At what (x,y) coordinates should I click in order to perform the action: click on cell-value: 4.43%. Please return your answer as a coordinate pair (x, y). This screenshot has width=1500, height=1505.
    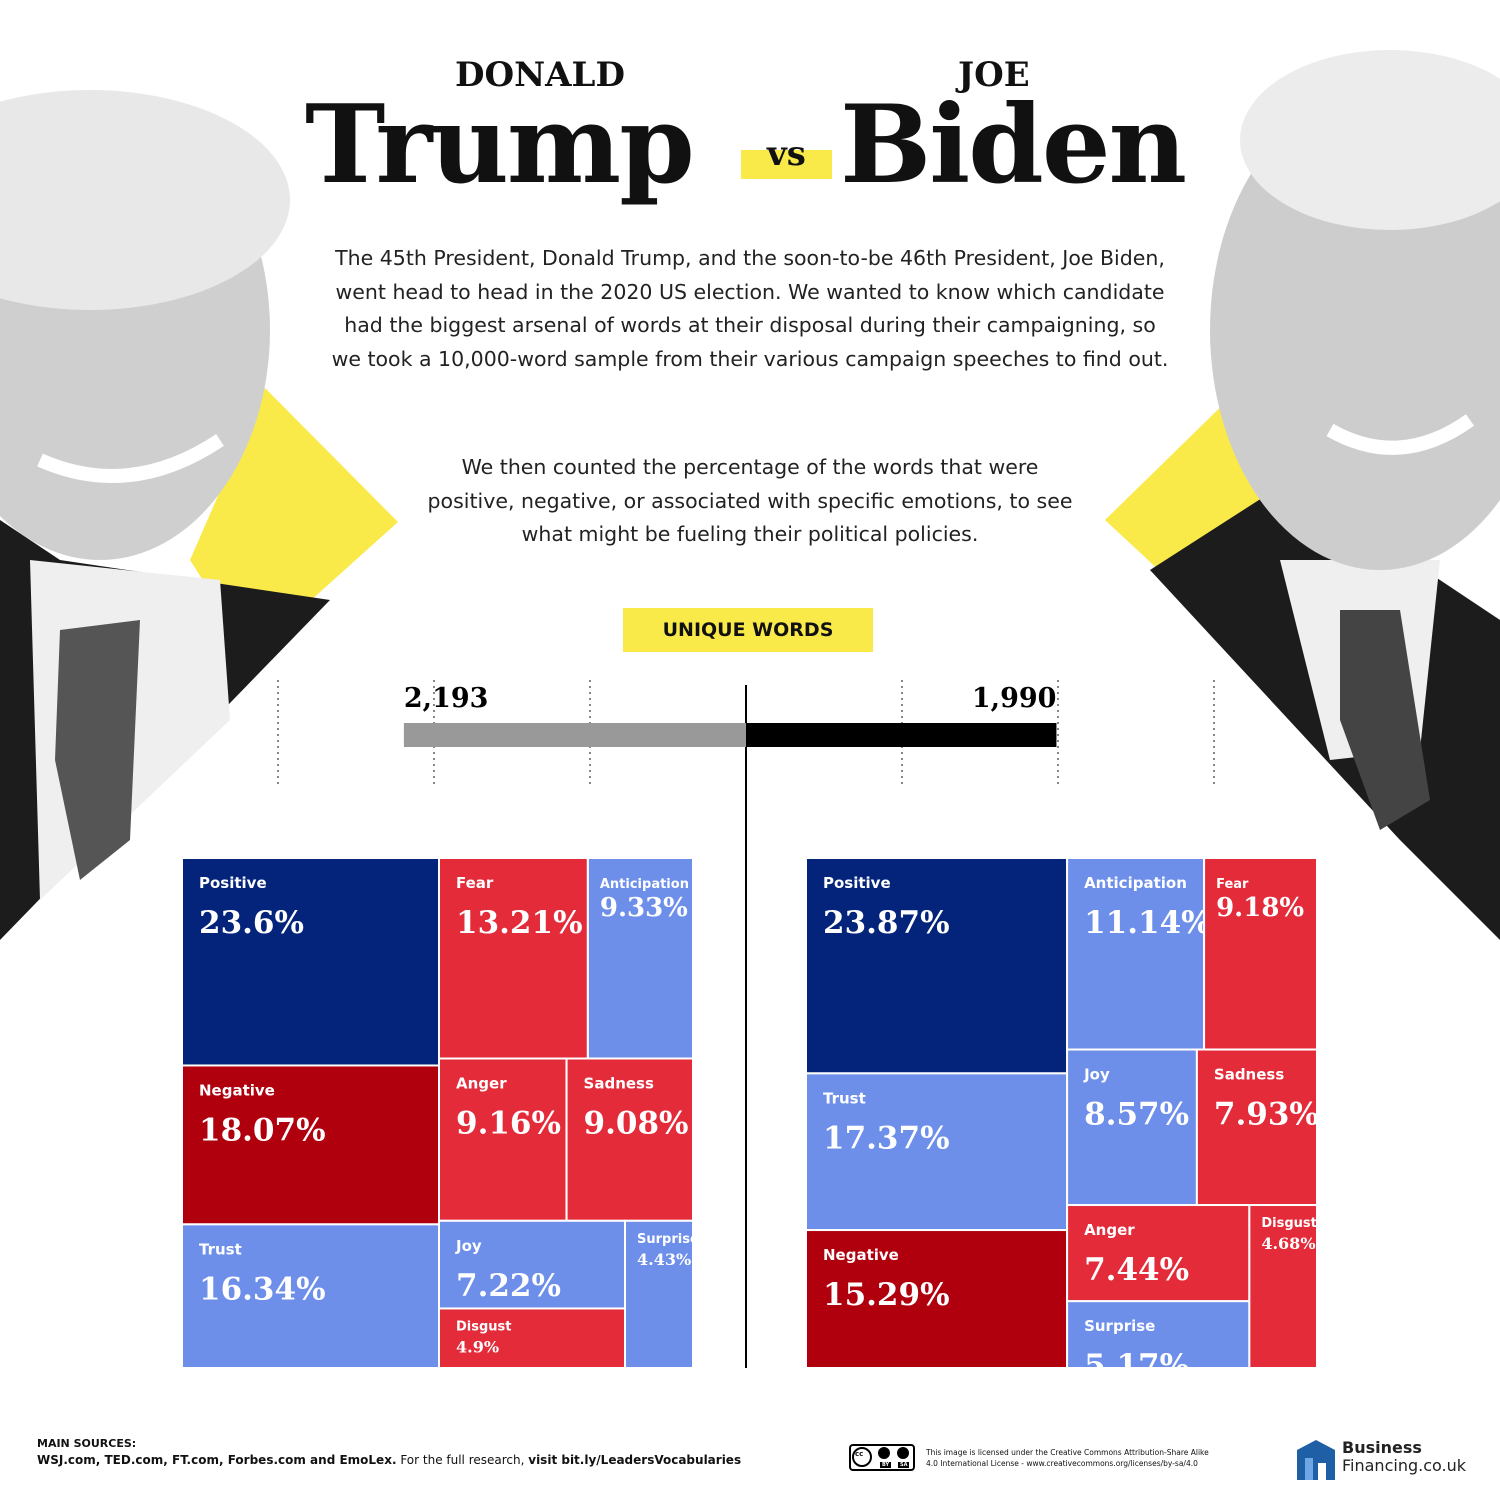
    Looking at the image, I should click on (664, 1259).